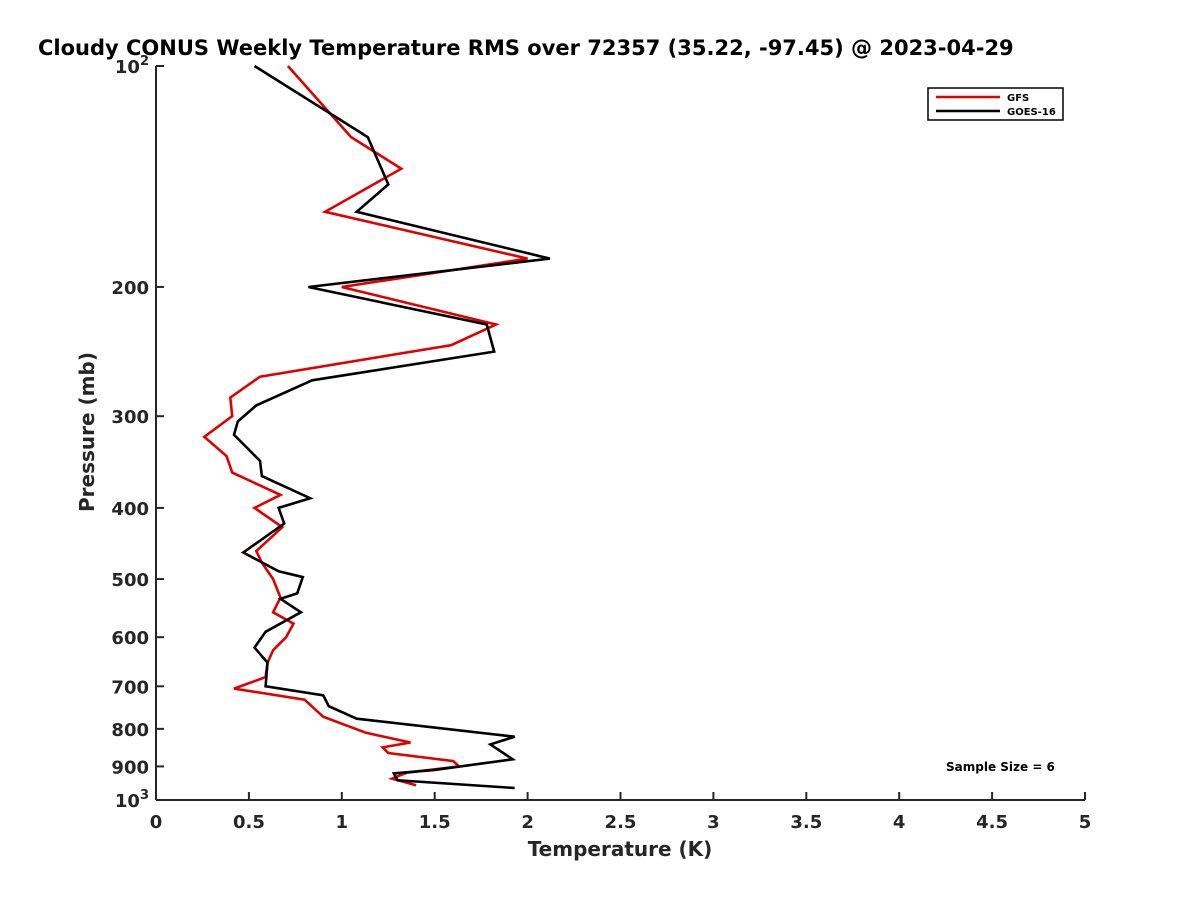 The height and width of the screenshot is (900, 1200). I want to click on x-tick-label: 3.5, so click(806, 822).